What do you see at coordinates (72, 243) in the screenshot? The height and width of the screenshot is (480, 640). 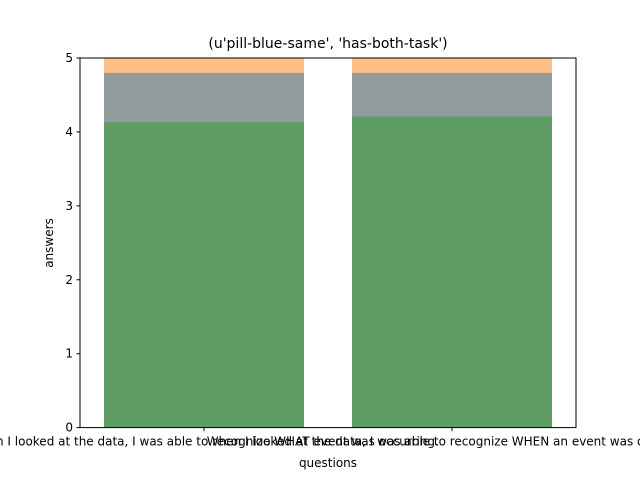 I see `y-axis: 0 1 2 3 4 5` at bounding box center [72, 243].